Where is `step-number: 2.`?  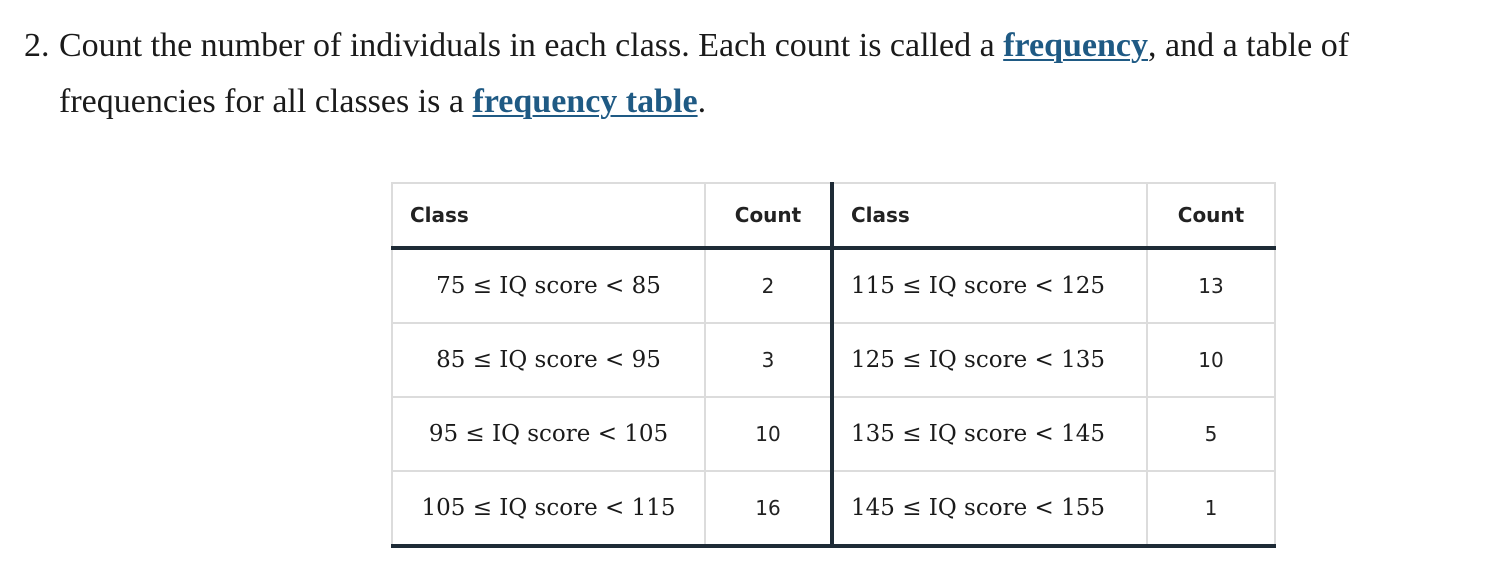 step-number: 2. is located at coordinates (37, 45).